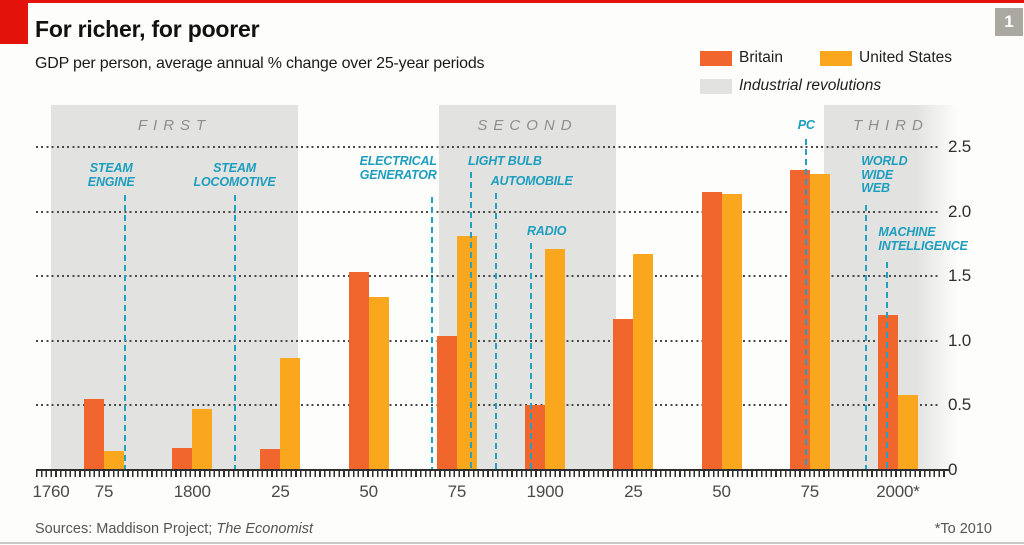 This screenshot has height=545, width=1024. Describe the element at coordinates (721, 491) in the screenshot. I see `xtick-50-1950: 50` at that location.